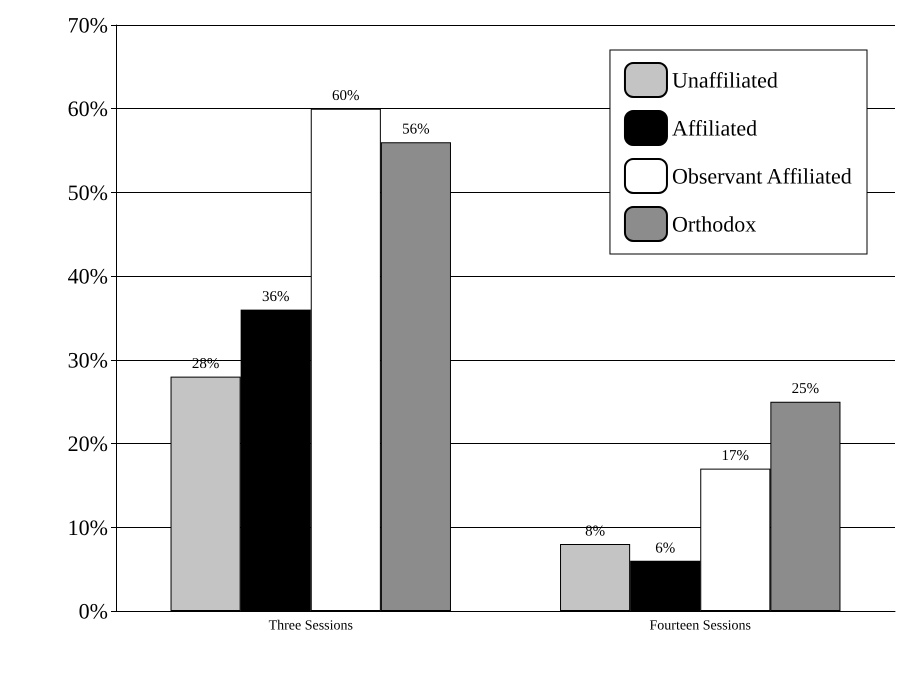 Image resolution: width=915 pixels, height=676 pixels. Describe the element at coordinates (806, 389) in the screenshot. I see `data-label: 25%` at that location.